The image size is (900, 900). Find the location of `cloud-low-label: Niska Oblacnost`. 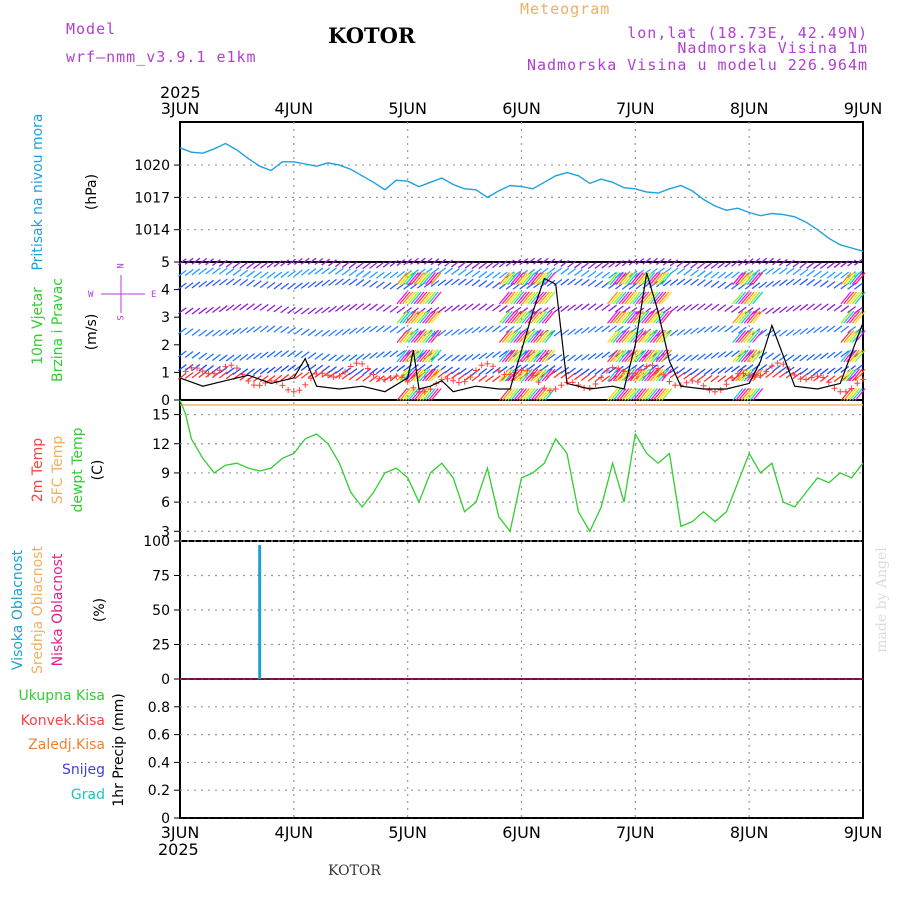

cloud-low-label: Niska Oblacnost is located at coordinates (58, 609).